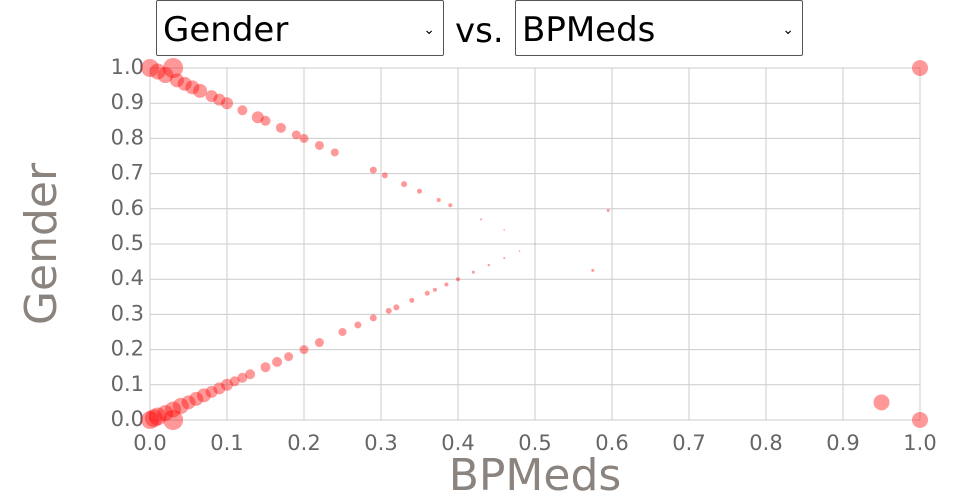 The height and width of the screenshot is (500, 960). What do you see at coordinates (127, 173) in the screenshot?
I see `y-tick-label: 0.7` at bounding box center [127, 173].